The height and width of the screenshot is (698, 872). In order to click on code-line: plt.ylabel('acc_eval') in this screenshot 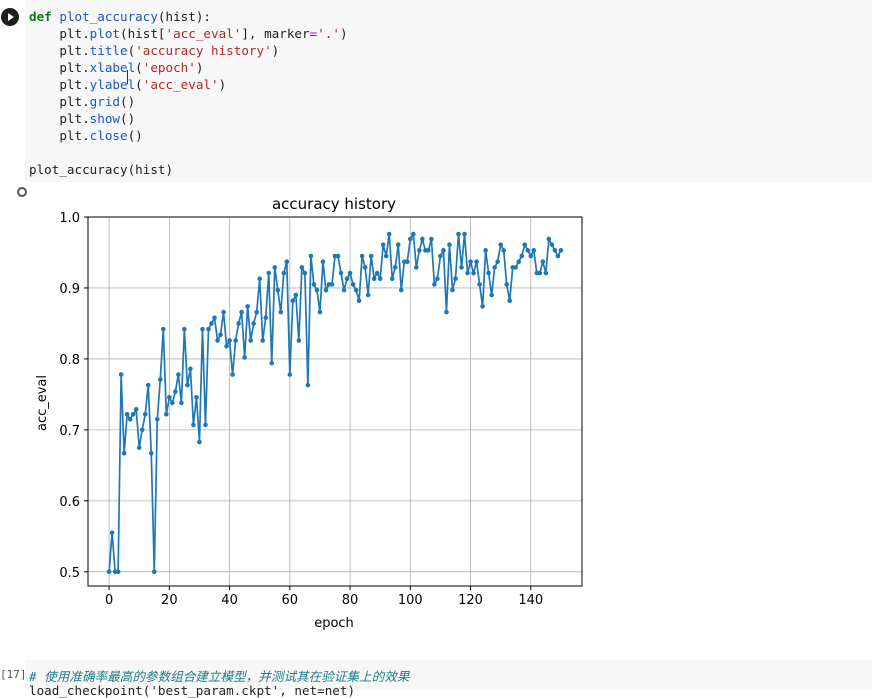, I will do `click(188, 84)`.